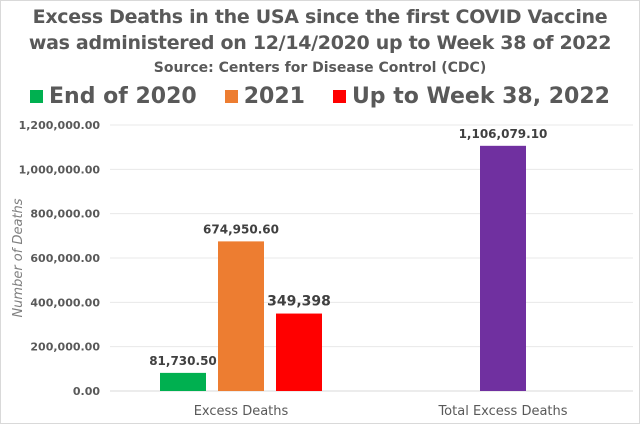 This screenshot has width=640, height=424. Describe the element at coordinates (502, 411) in the screenshot. I see `x-category-label: Total Excess Deaths` at that location.